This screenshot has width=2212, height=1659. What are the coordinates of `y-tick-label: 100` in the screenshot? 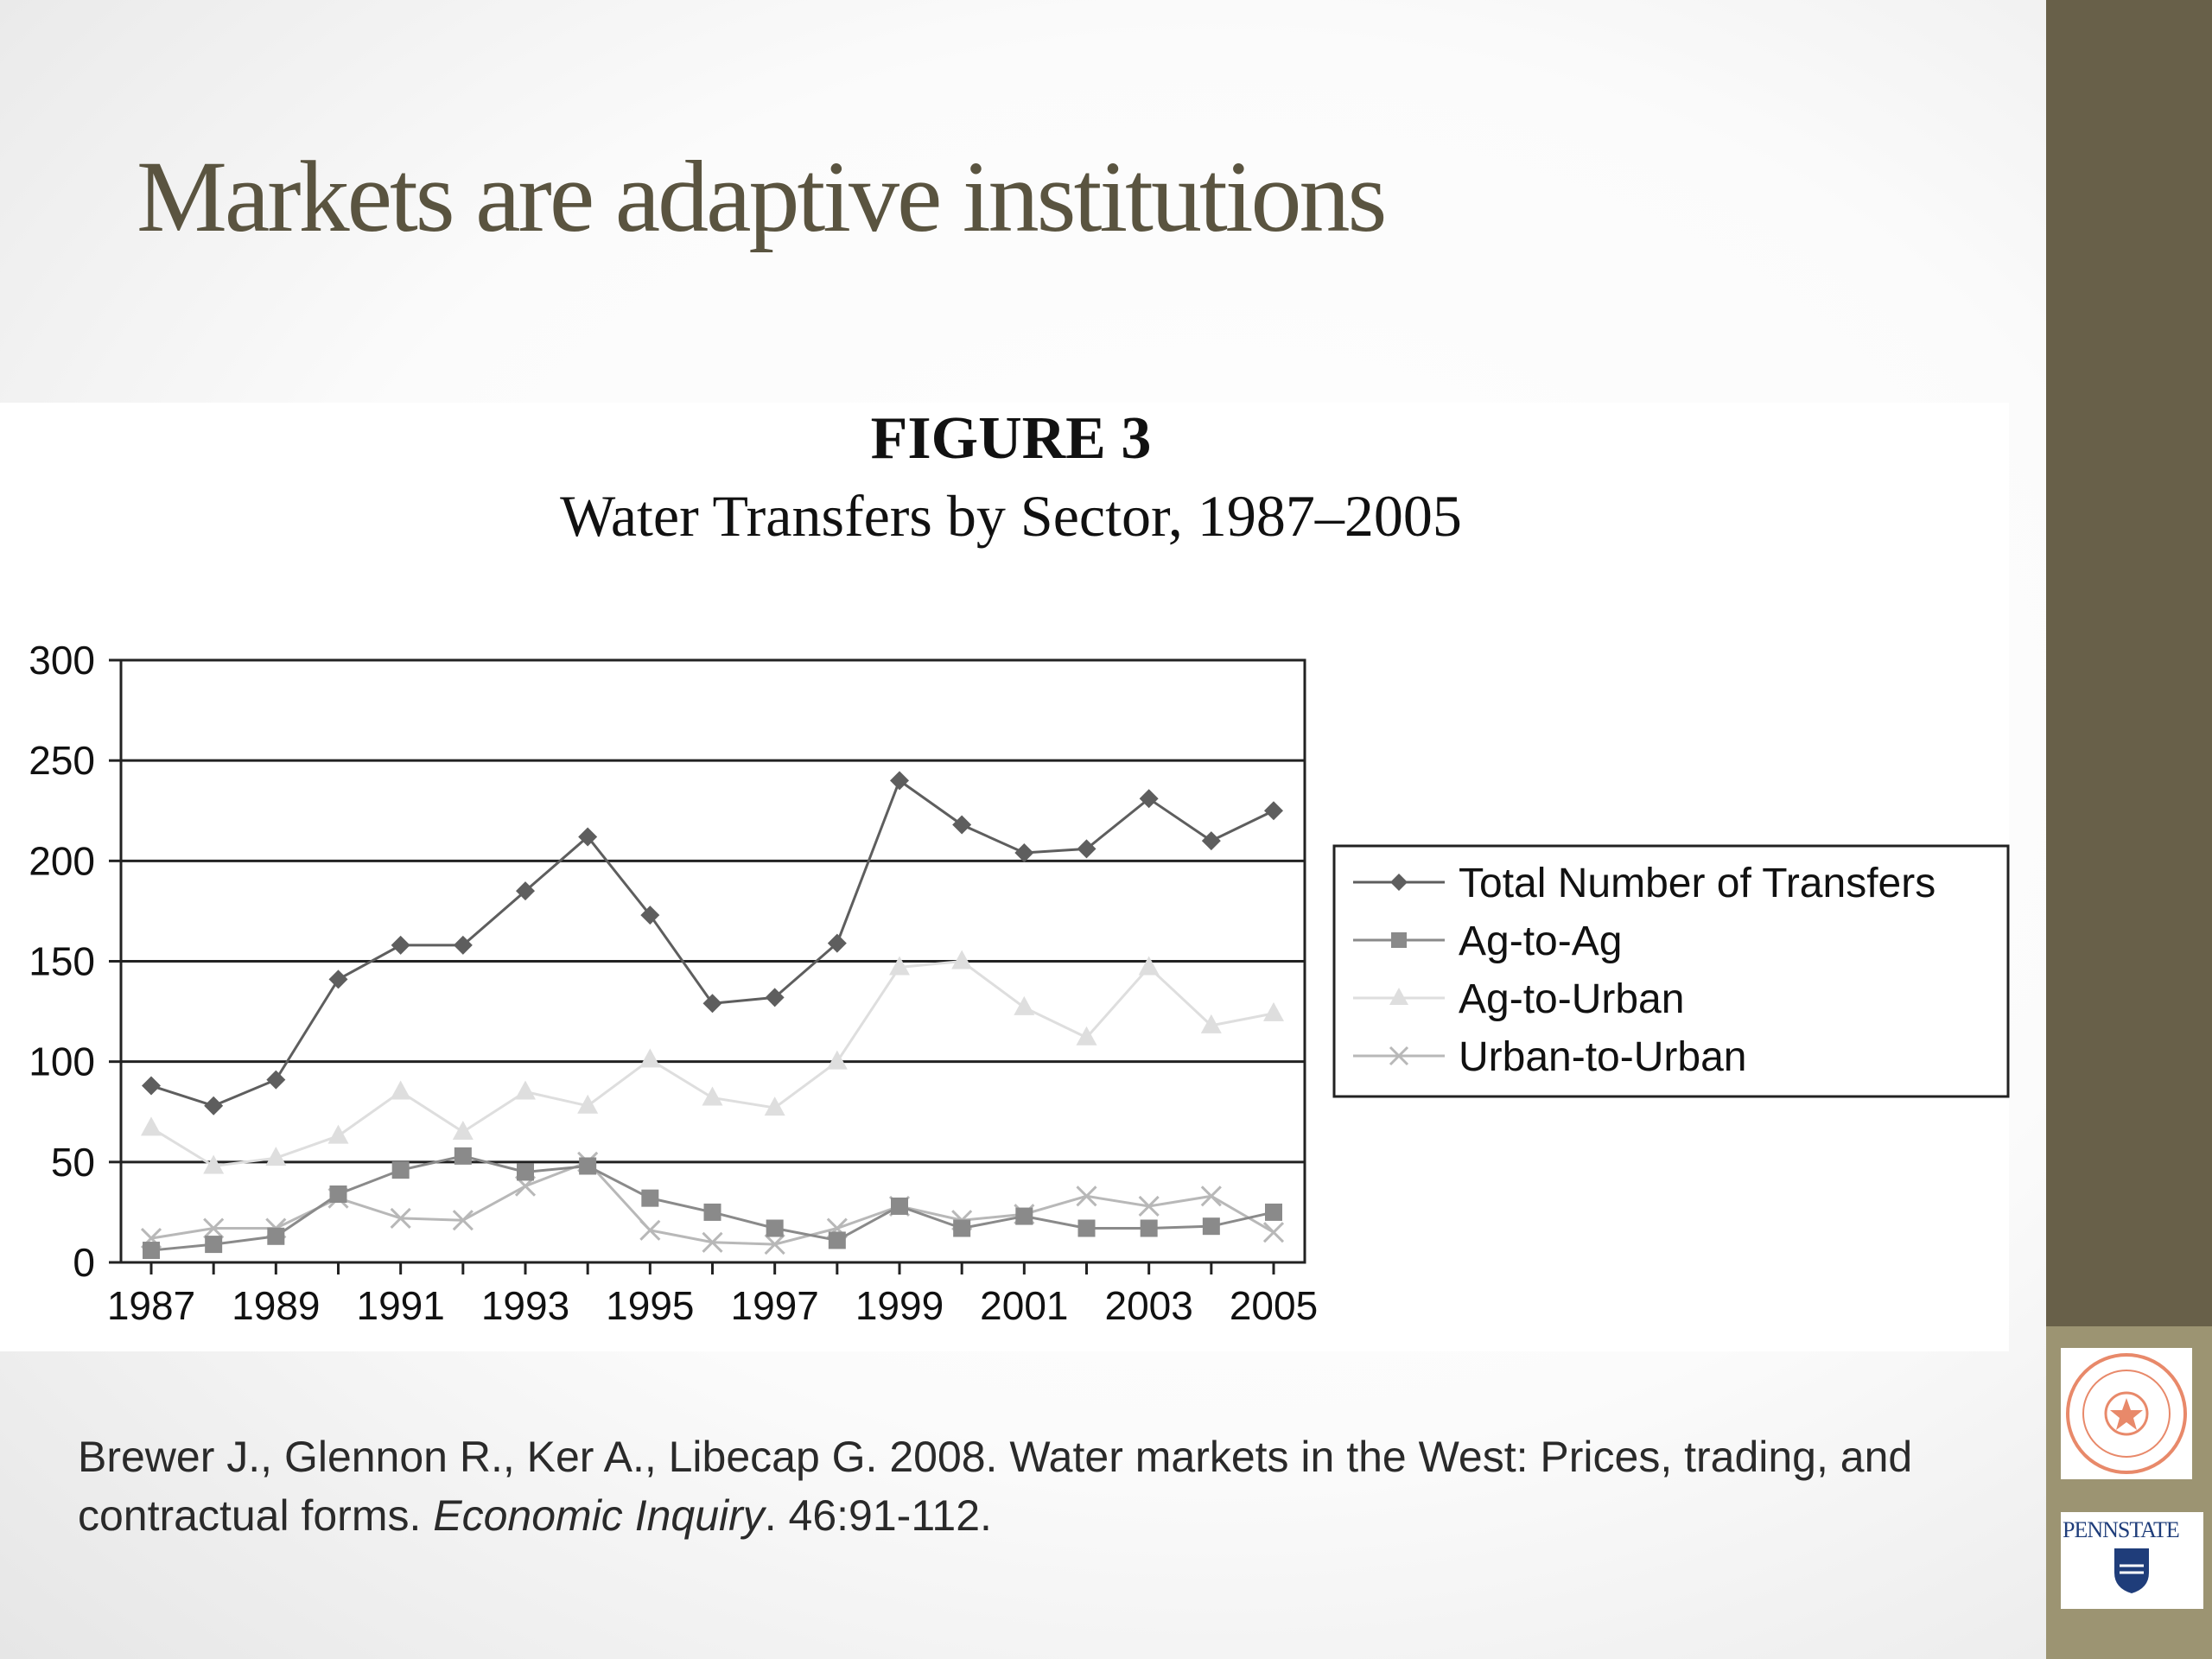 It's located at (62, 1061).